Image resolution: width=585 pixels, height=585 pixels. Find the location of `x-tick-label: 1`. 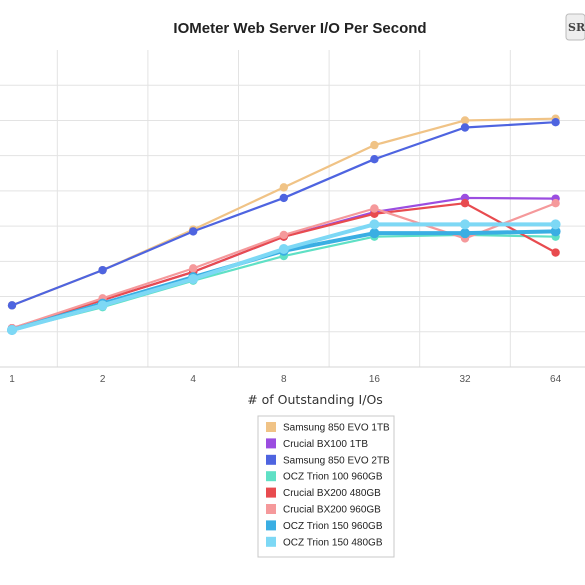

x-tick-label: 1 is located at coordinates (12, 379).